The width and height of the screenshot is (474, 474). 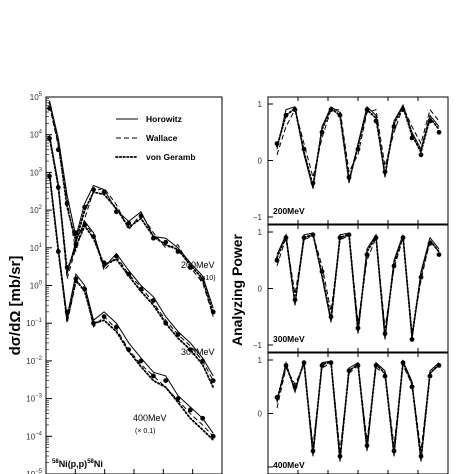 I want to click on energy-label: 400MeV, so click(x=150, y=418).